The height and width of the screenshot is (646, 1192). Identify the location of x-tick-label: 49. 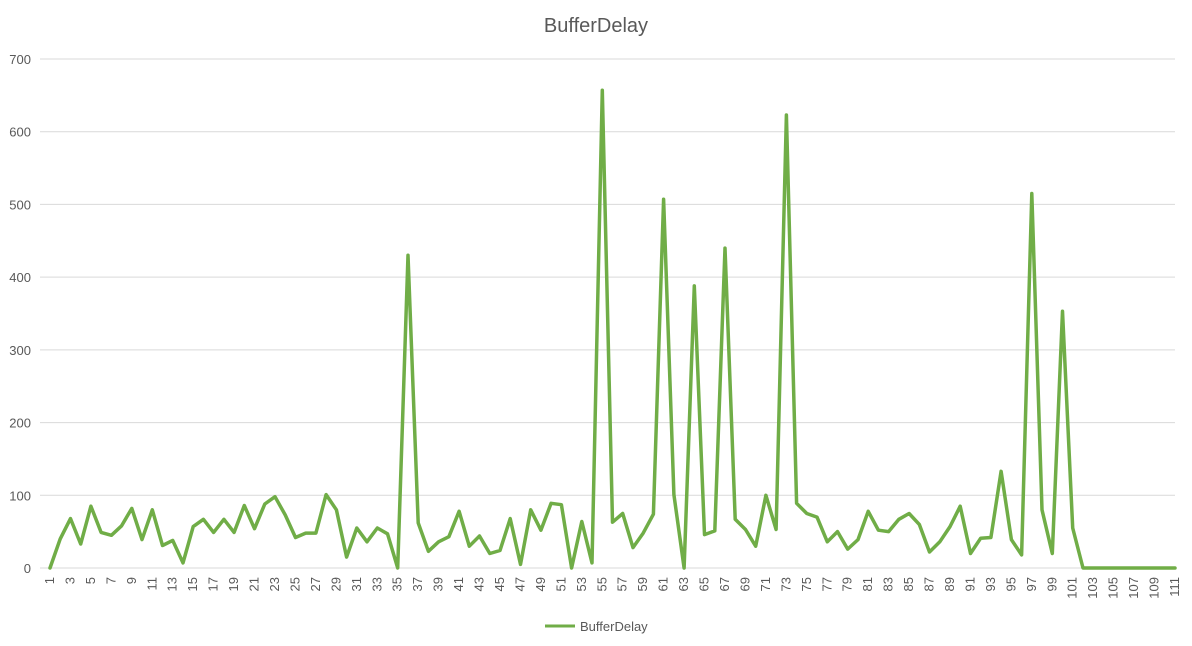
(540, 584).